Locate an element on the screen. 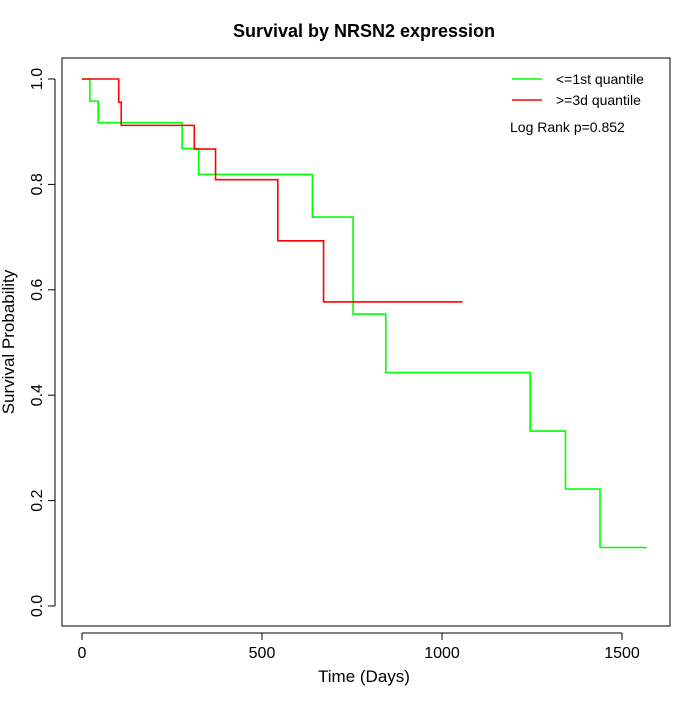 Image resolution: width=700 pixels, height=705 pixels. y-tick-label: 0.8 is located at coordinates (37, 184).